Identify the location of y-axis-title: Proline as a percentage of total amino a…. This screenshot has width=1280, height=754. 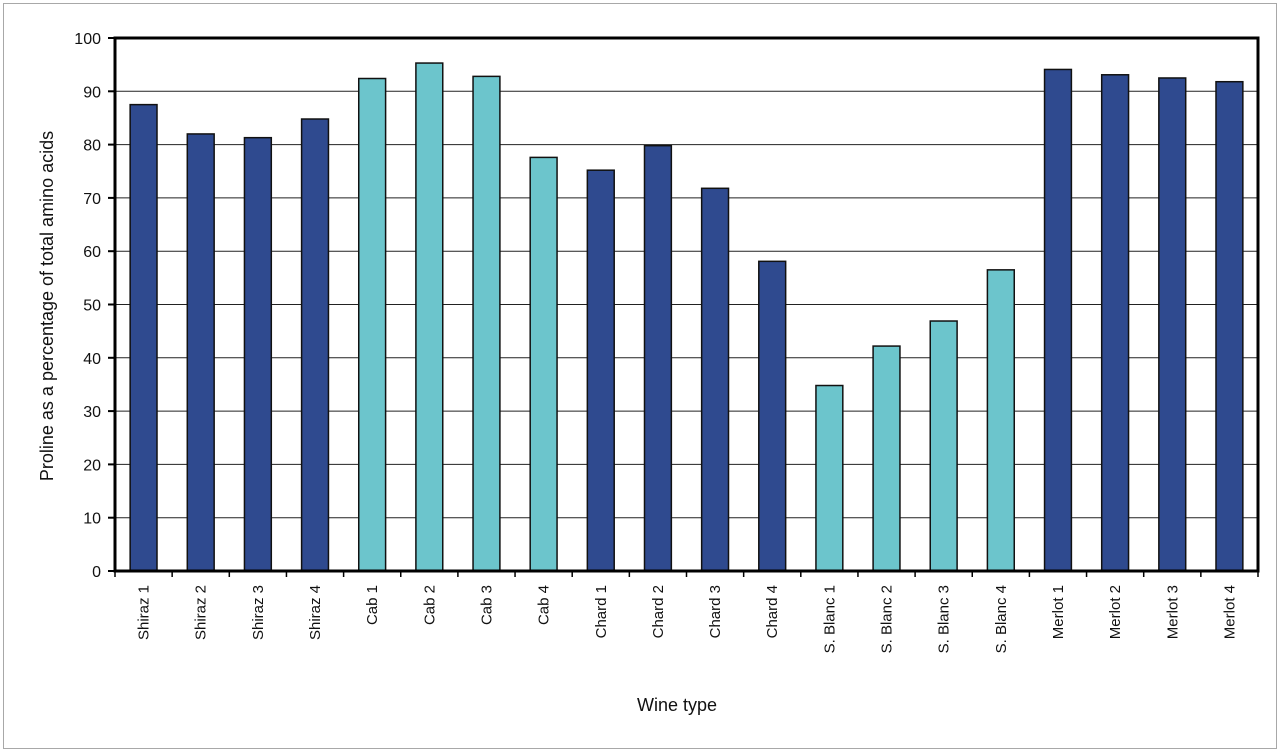
(47, 306).